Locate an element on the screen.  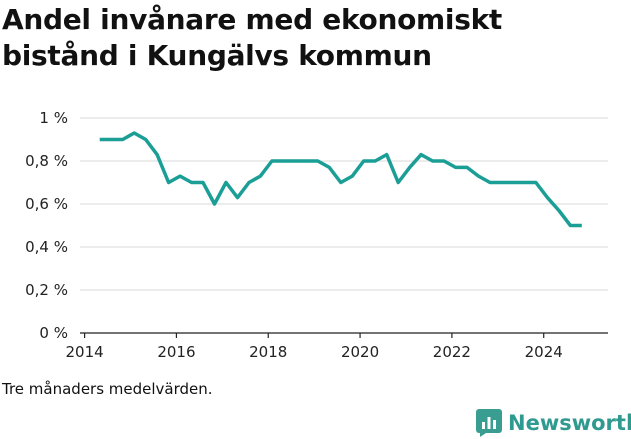
x-tick-label: 2014 is located at coordinates (84, 352).